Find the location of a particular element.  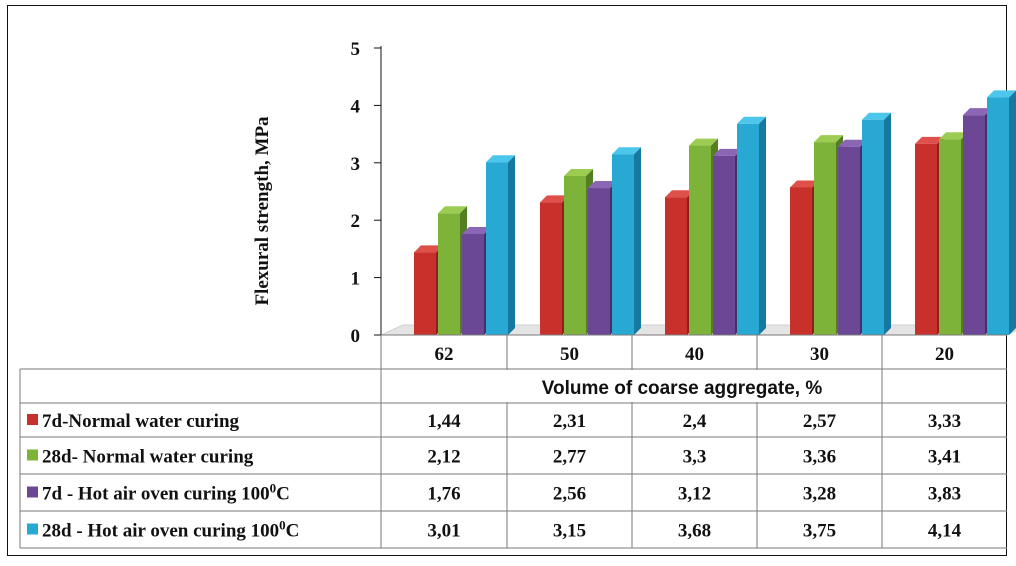

data-label: 2,57 is located at coordinates (820, 421).